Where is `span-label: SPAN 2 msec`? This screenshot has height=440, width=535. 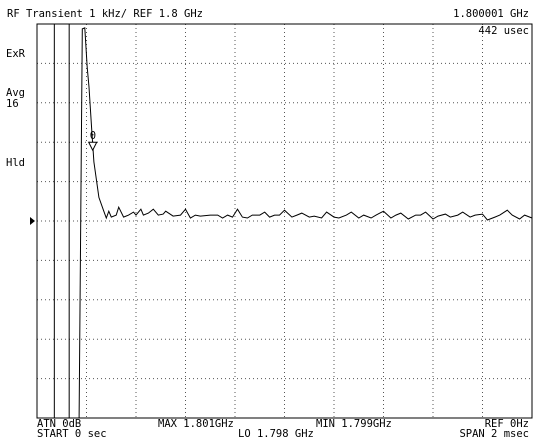 span-label: SPAN 2 msec is located at coordinates (494, 434).